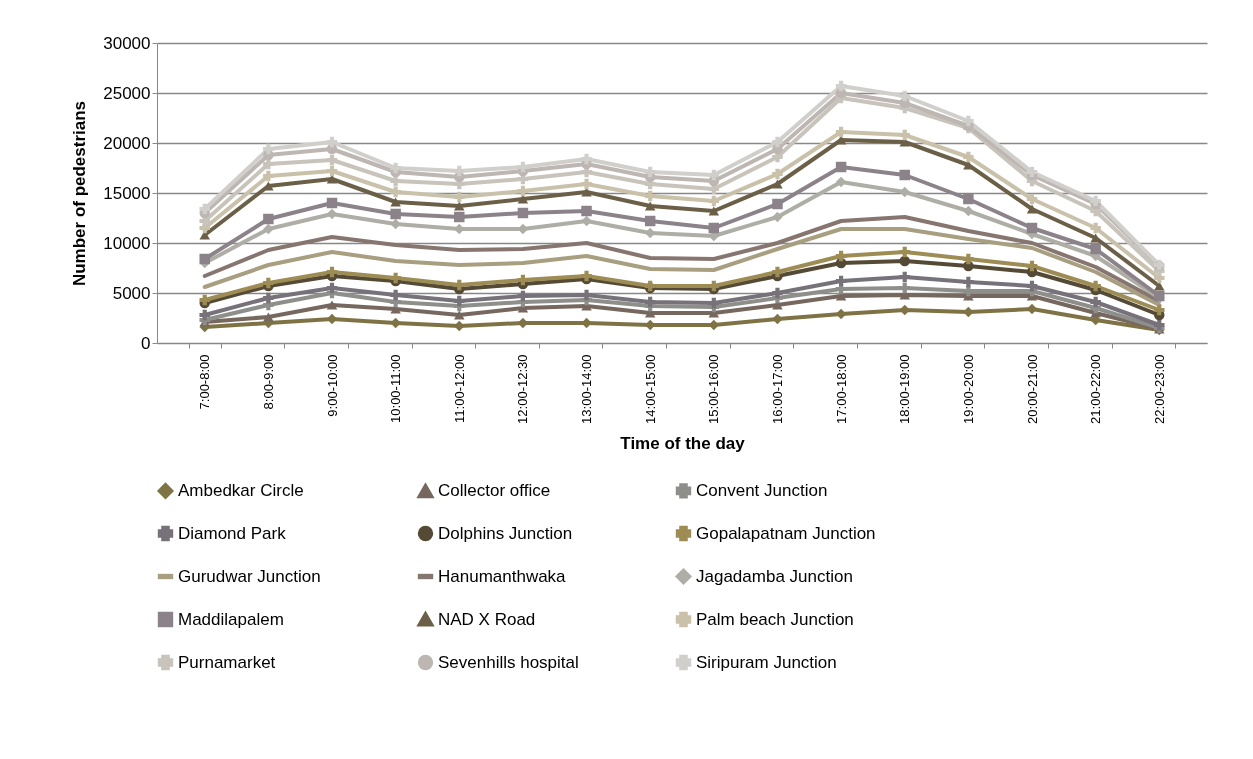 The image size is (1253, 759). I want to click on legend-label: Palm beach Junction, so click(775, 619).